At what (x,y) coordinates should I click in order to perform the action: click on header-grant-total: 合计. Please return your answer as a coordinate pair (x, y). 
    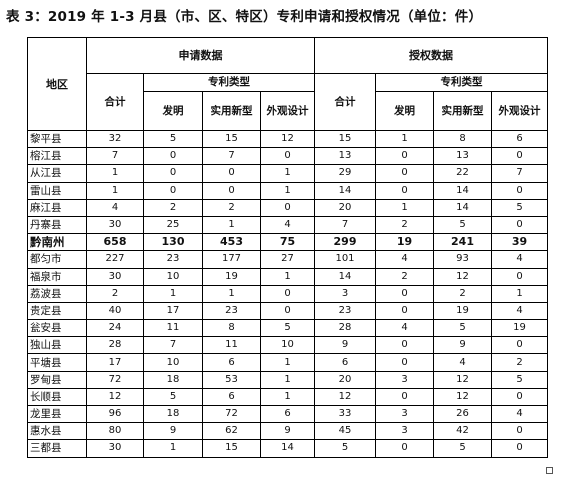
    Looking at the image, I should click on (345, 102).